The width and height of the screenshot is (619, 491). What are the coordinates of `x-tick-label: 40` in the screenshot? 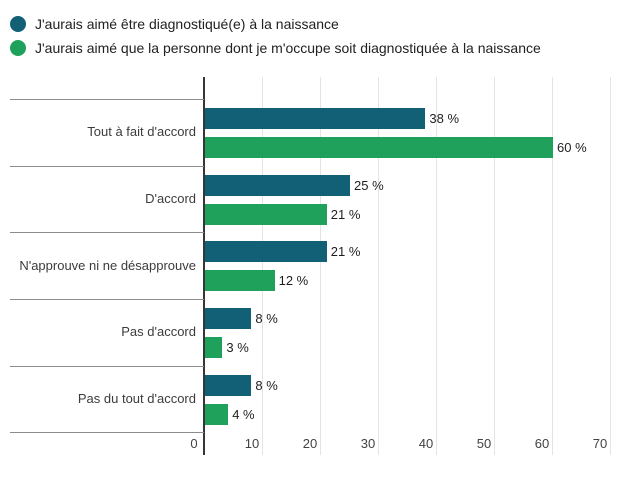 It's located at (426, 443).